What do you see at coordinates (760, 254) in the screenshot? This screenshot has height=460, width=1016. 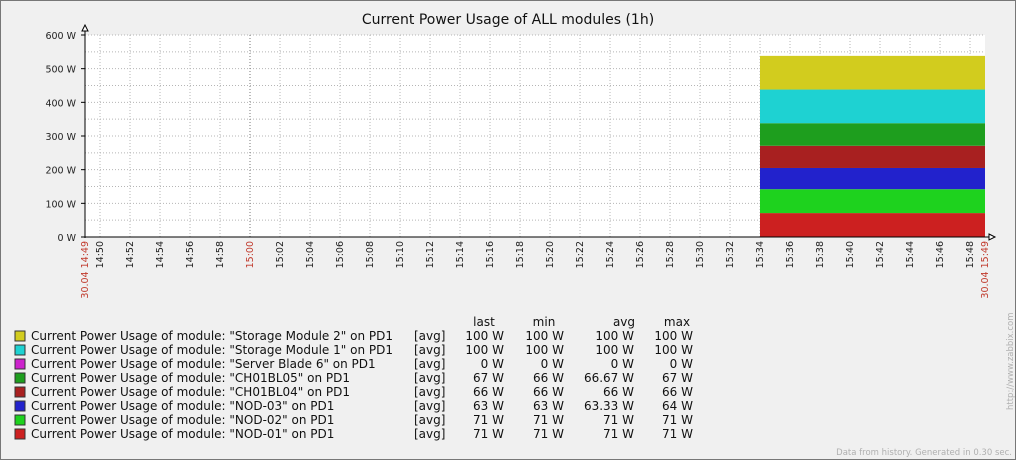 I see `x-tick-label: 15:34` at bounding box center [760, 254].